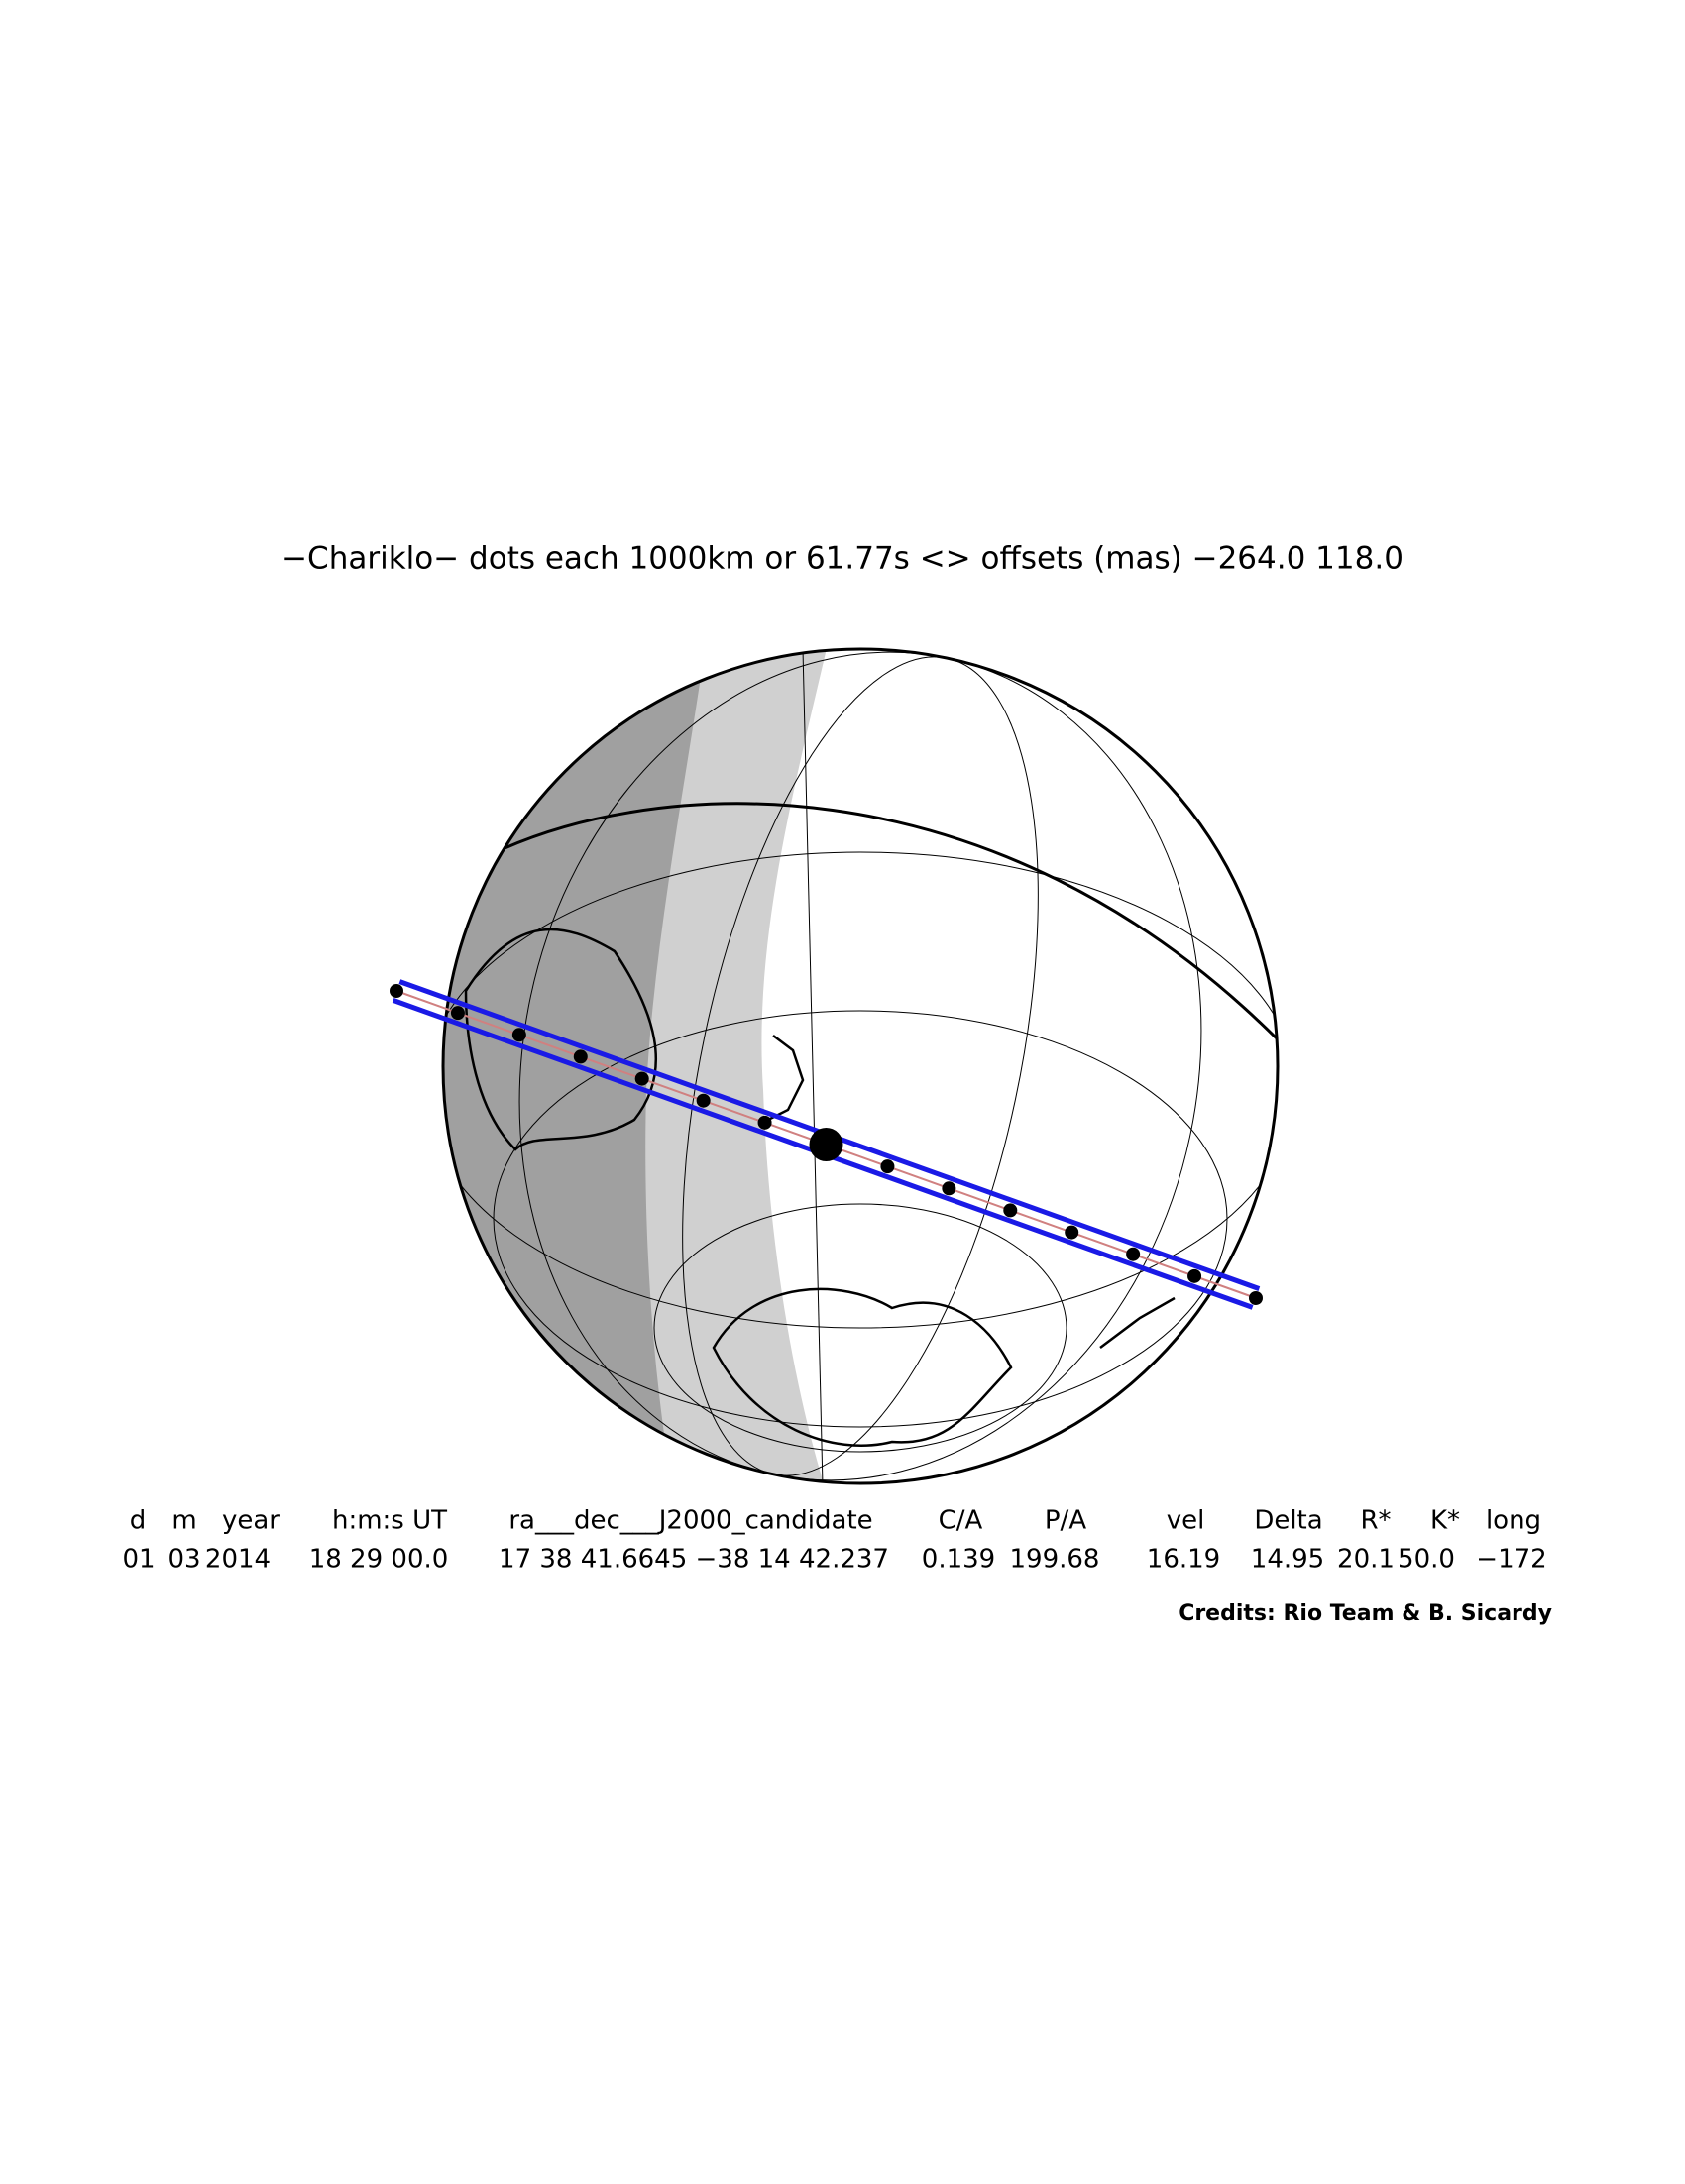 This screenshot has height=2184, width=1685. I want to click on table-header: P/A, so click(1065, 1521).